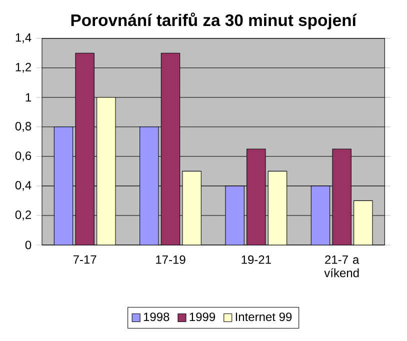 This screenshot has height=341, width=407. I want to click on x-tick-label: 19-21, so click(256, 259).